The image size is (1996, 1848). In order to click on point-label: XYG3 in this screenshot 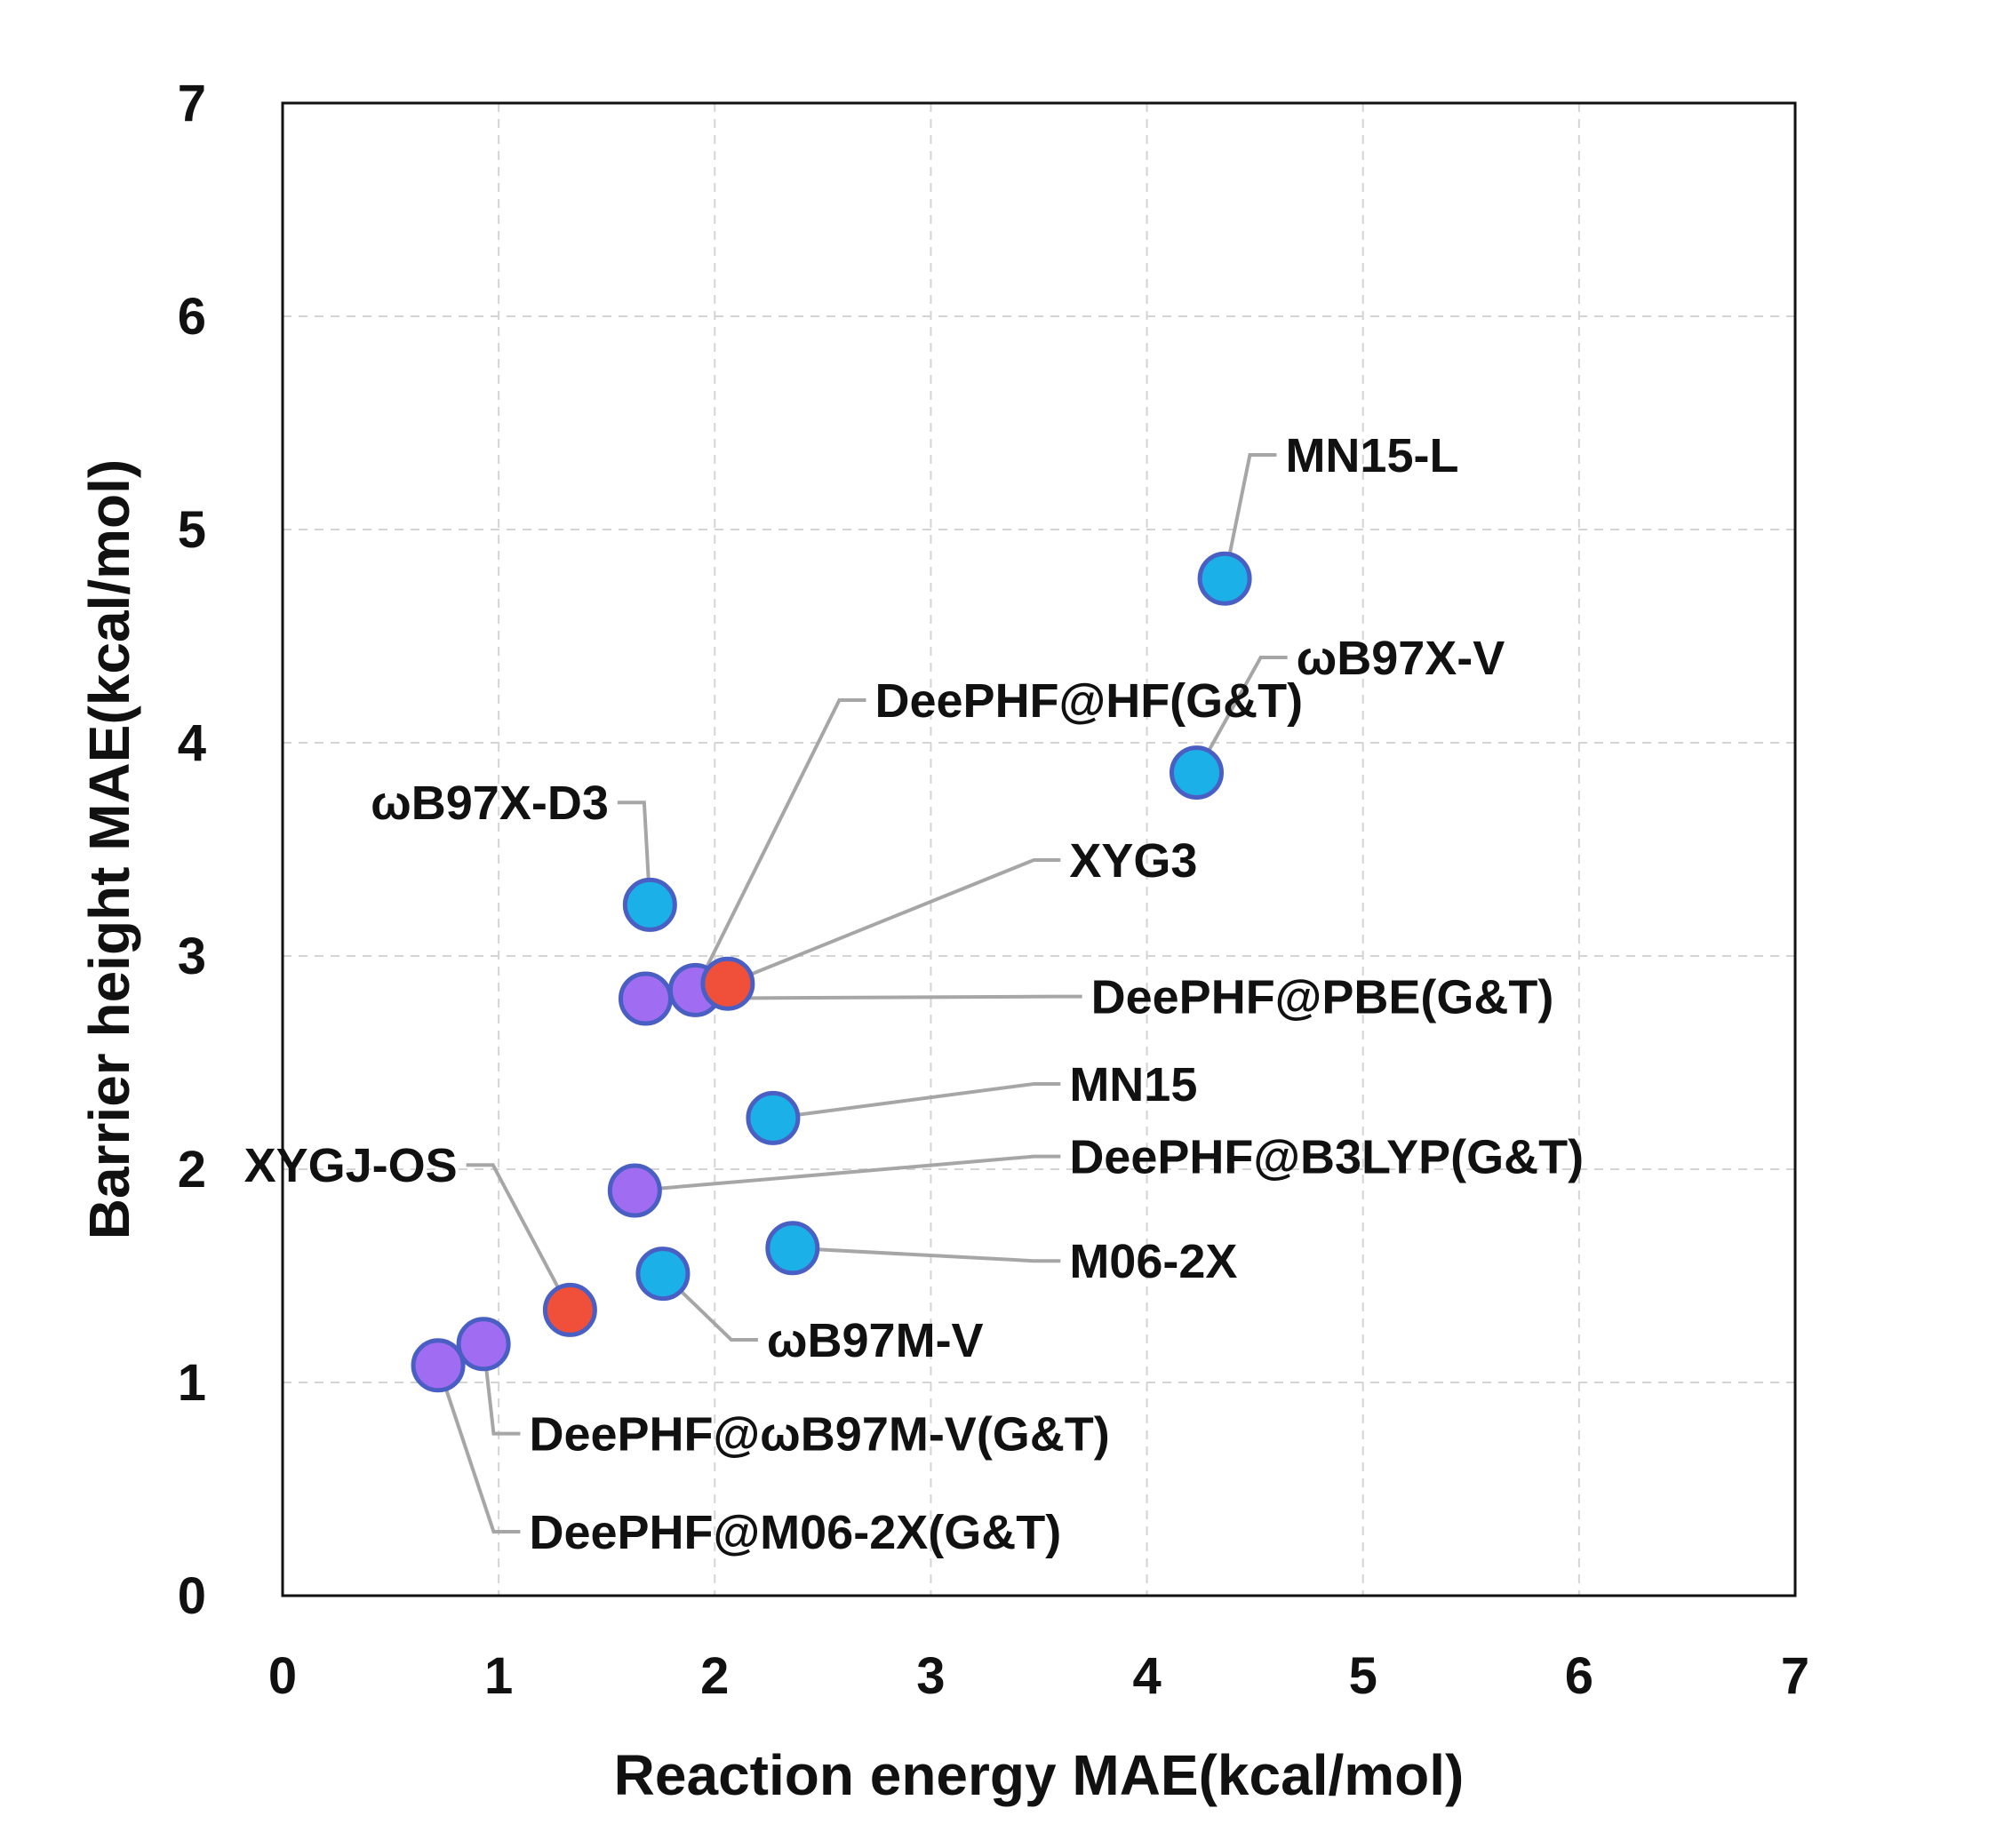, I will do `click(1133, 861)`.